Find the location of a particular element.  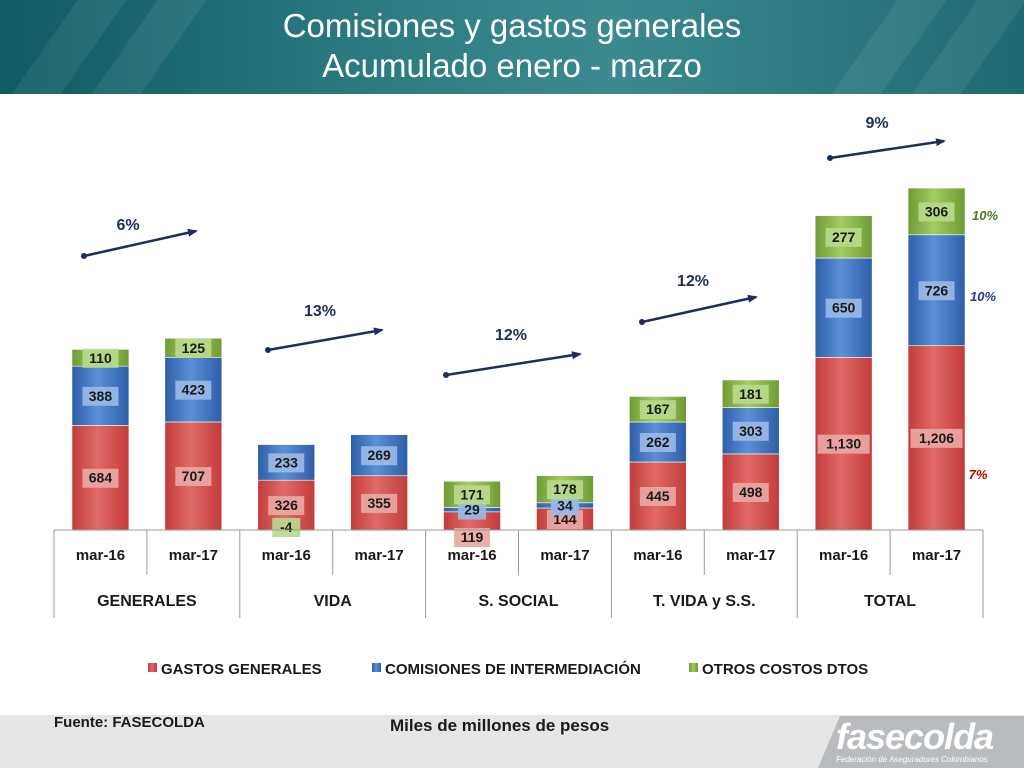

fasecolda-logo-background is located at coordinates (921, 742).